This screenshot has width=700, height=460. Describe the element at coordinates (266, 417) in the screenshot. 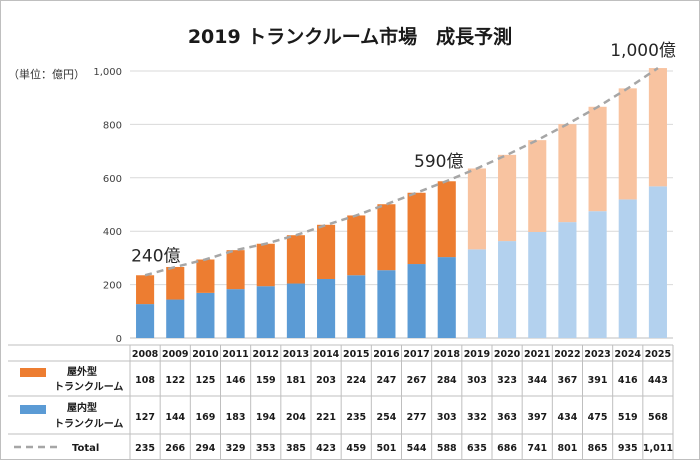

I see `data-label-indoor: 194` at that location.